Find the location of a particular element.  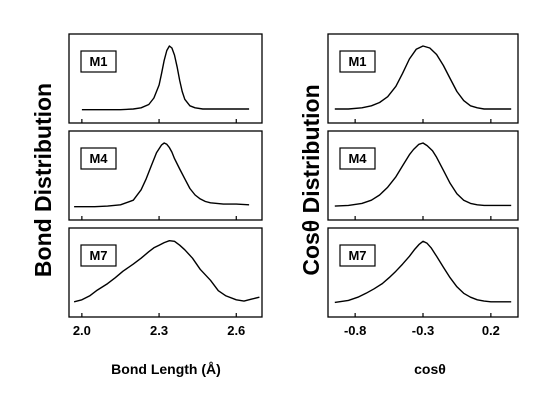

x-tick-label: -0.8 is located at coordinates (355, 330).